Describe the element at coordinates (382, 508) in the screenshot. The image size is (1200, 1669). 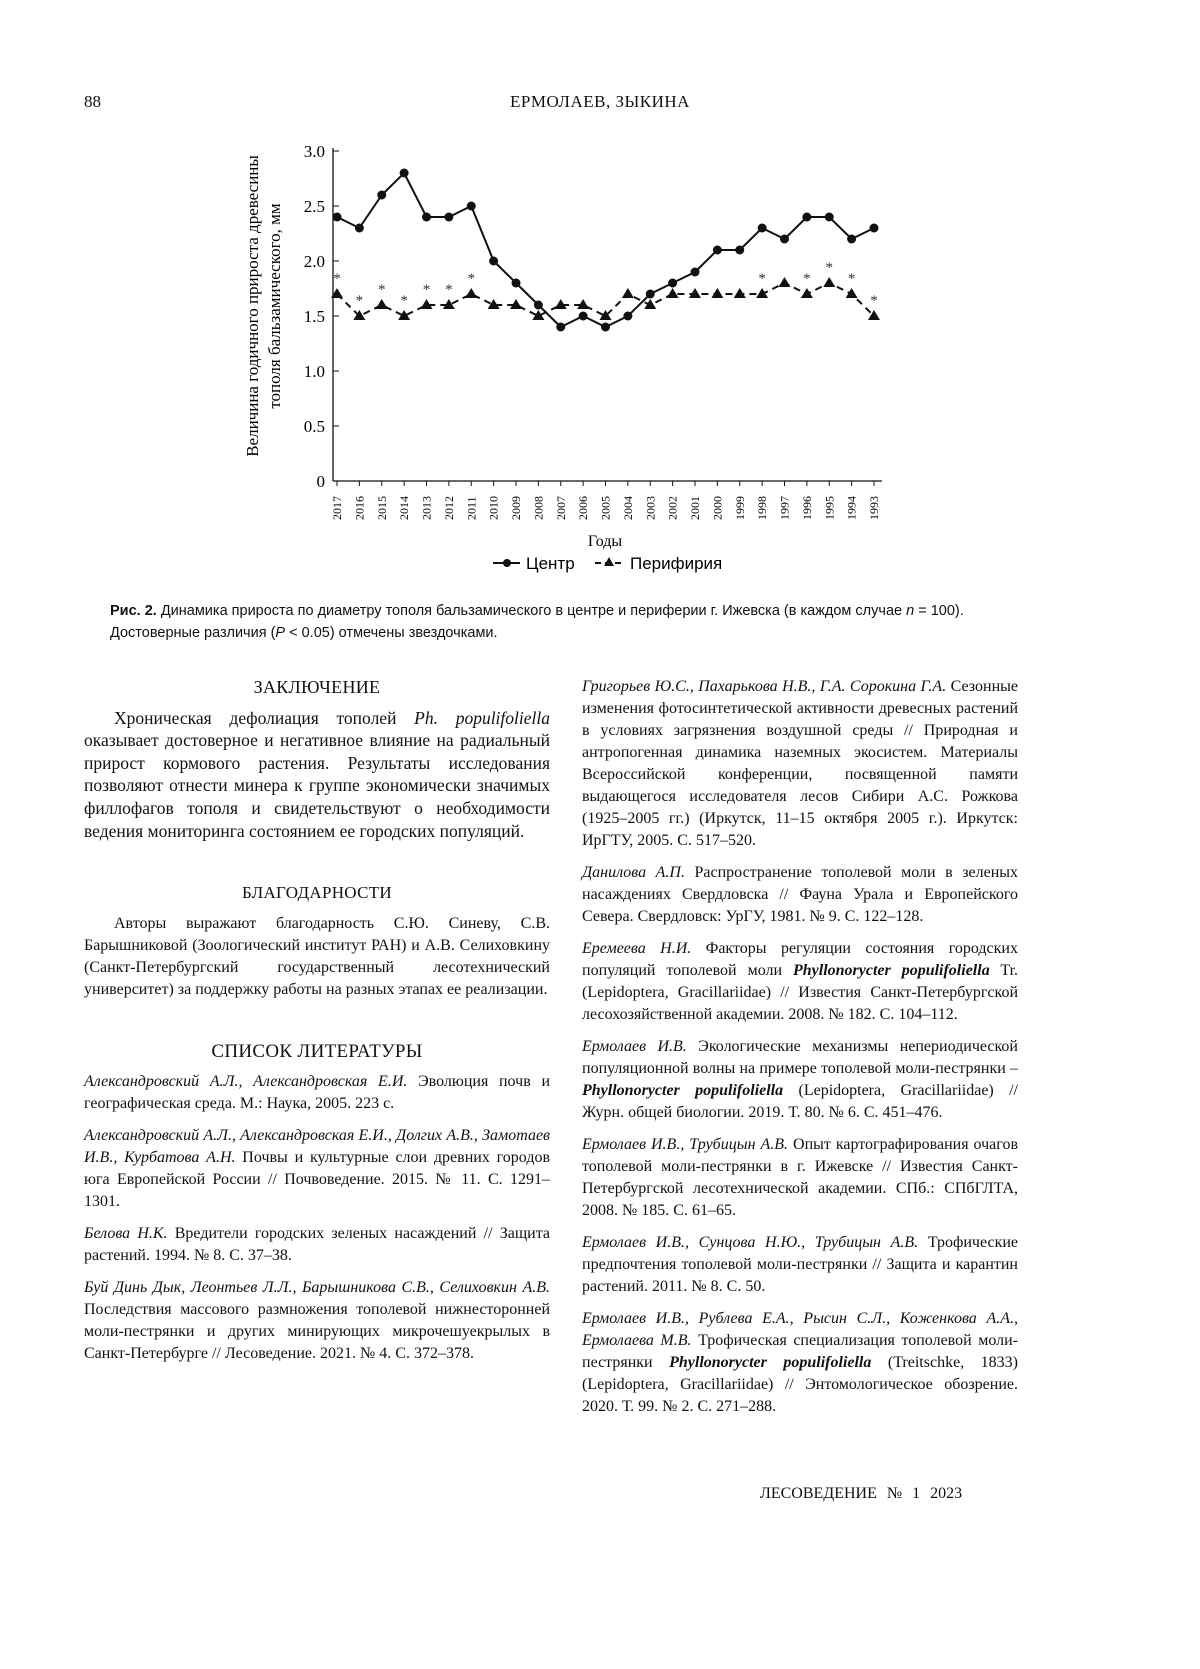
I see `x-tick-label: 2015` at that location.